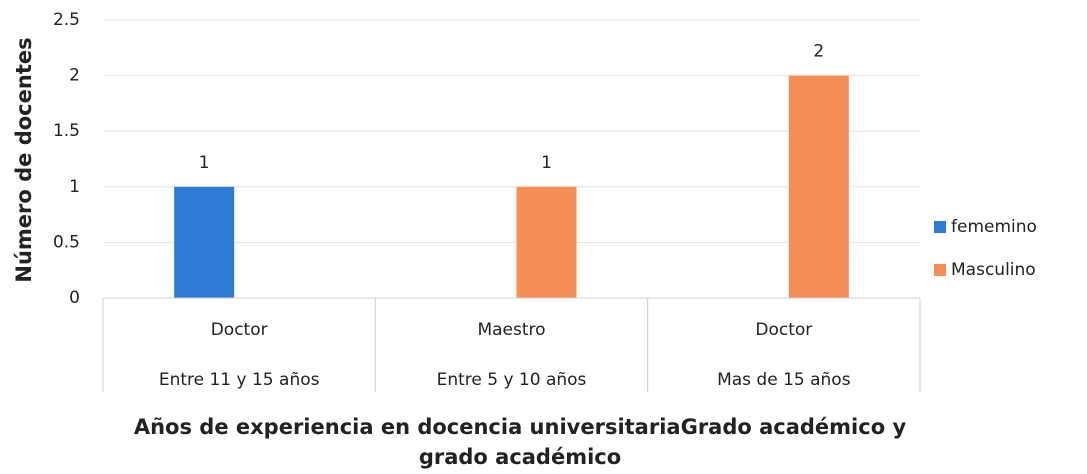 This screenshot has height=474, width=1087. I want to click on x-group-label: Mas de 15 años, so click(784, 380).